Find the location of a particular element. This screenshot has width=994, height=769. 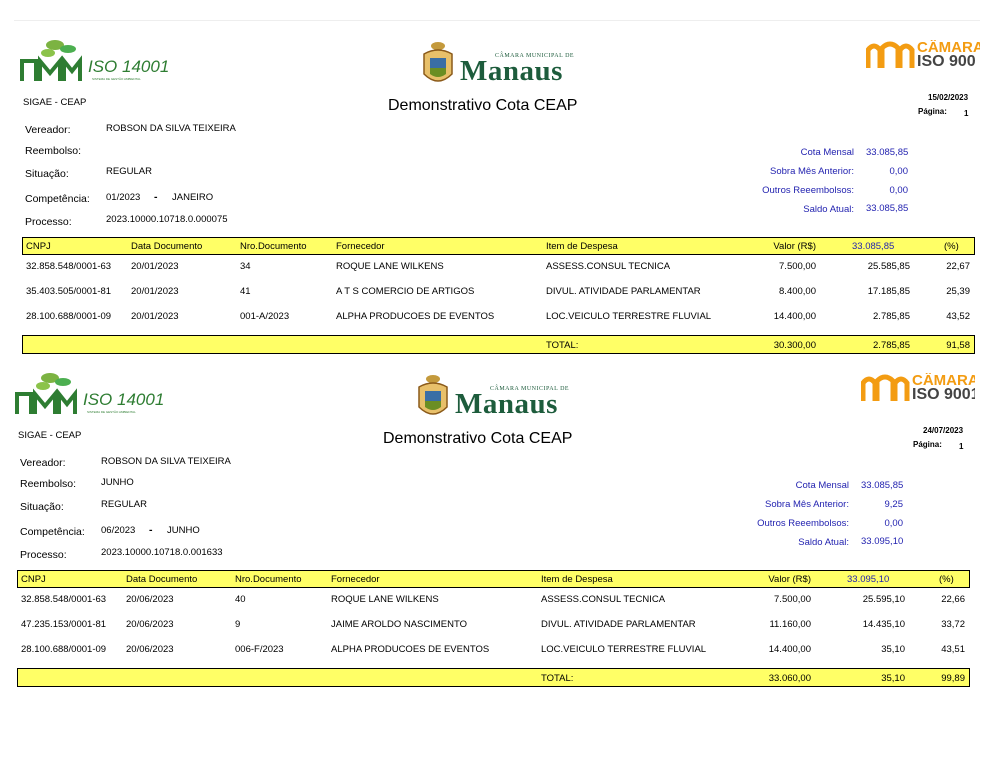

header-saldo: 33.085,85 is located at coordinates (873, 246).